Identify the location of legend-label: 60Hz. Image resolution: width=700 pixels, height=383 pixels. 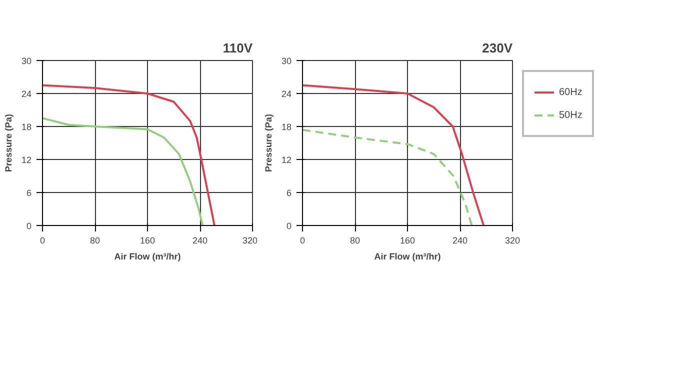
(570, 92).